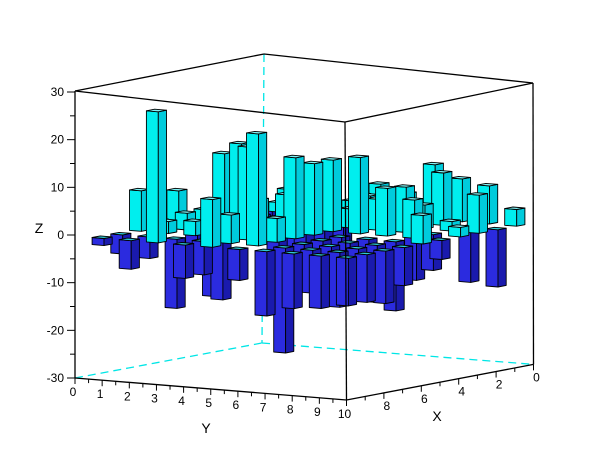  I want to click on z-tick-label: -10, so click(56, 283).